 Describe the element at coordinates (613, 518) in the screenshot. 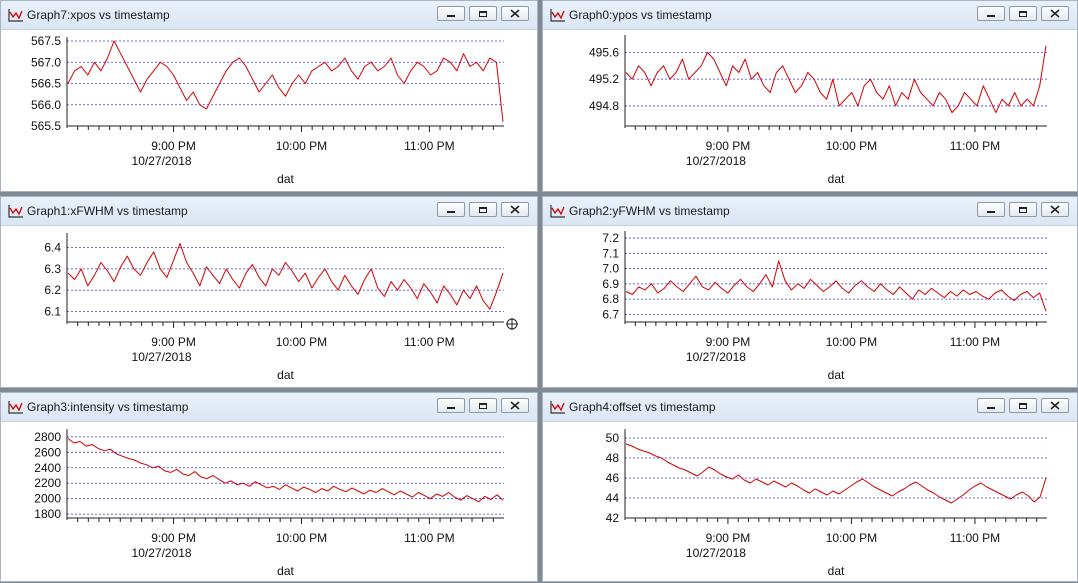

I see `y-tick-label: 42` at that location.